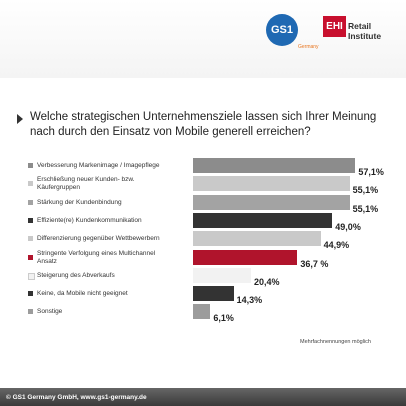  I want to click on note: Mehrfachnennungen möglich, so click(335, 342).